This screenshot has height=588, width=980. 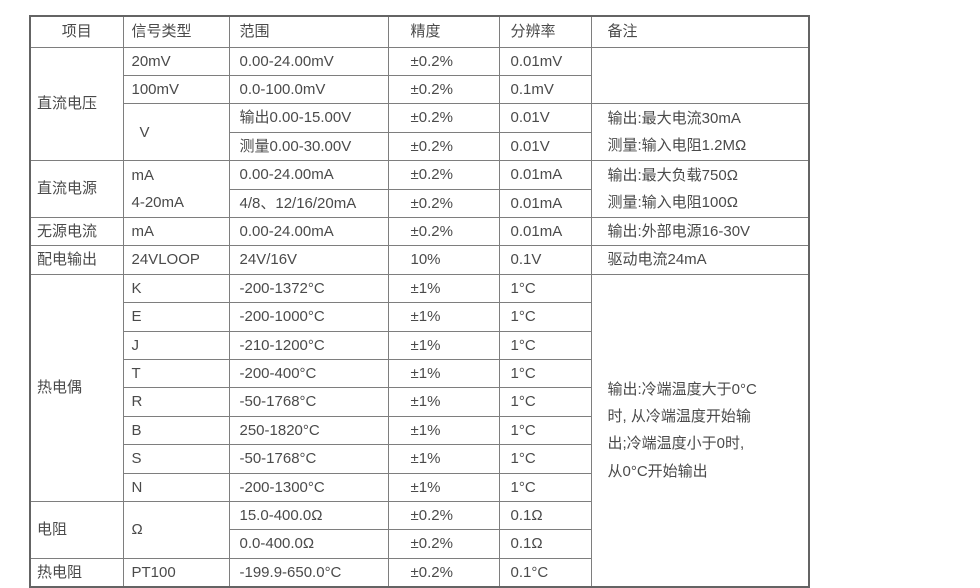 I want to click on header-signal-type: 信号类型, so click(x=176, y=31).